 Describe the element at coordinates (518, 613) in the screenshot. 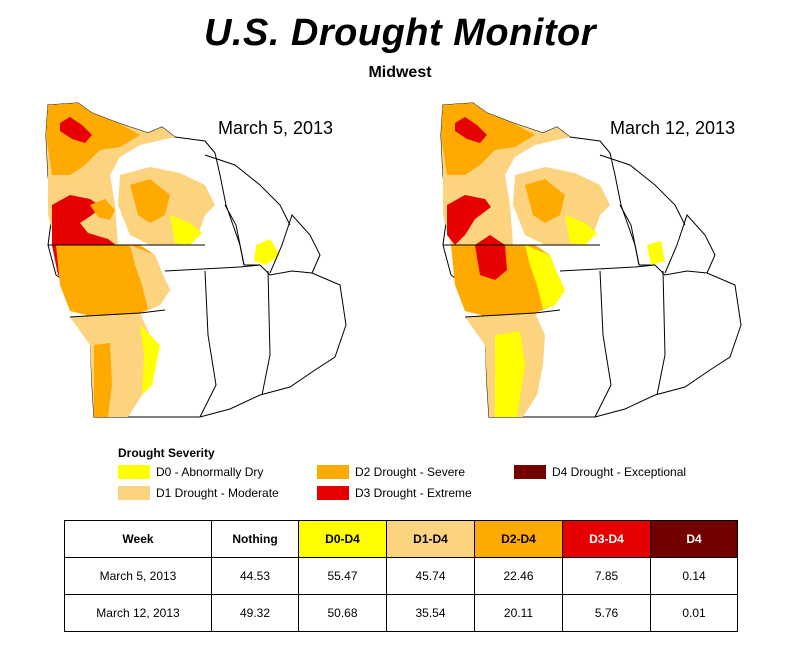

I see `table-cell: 20.11` at that location.